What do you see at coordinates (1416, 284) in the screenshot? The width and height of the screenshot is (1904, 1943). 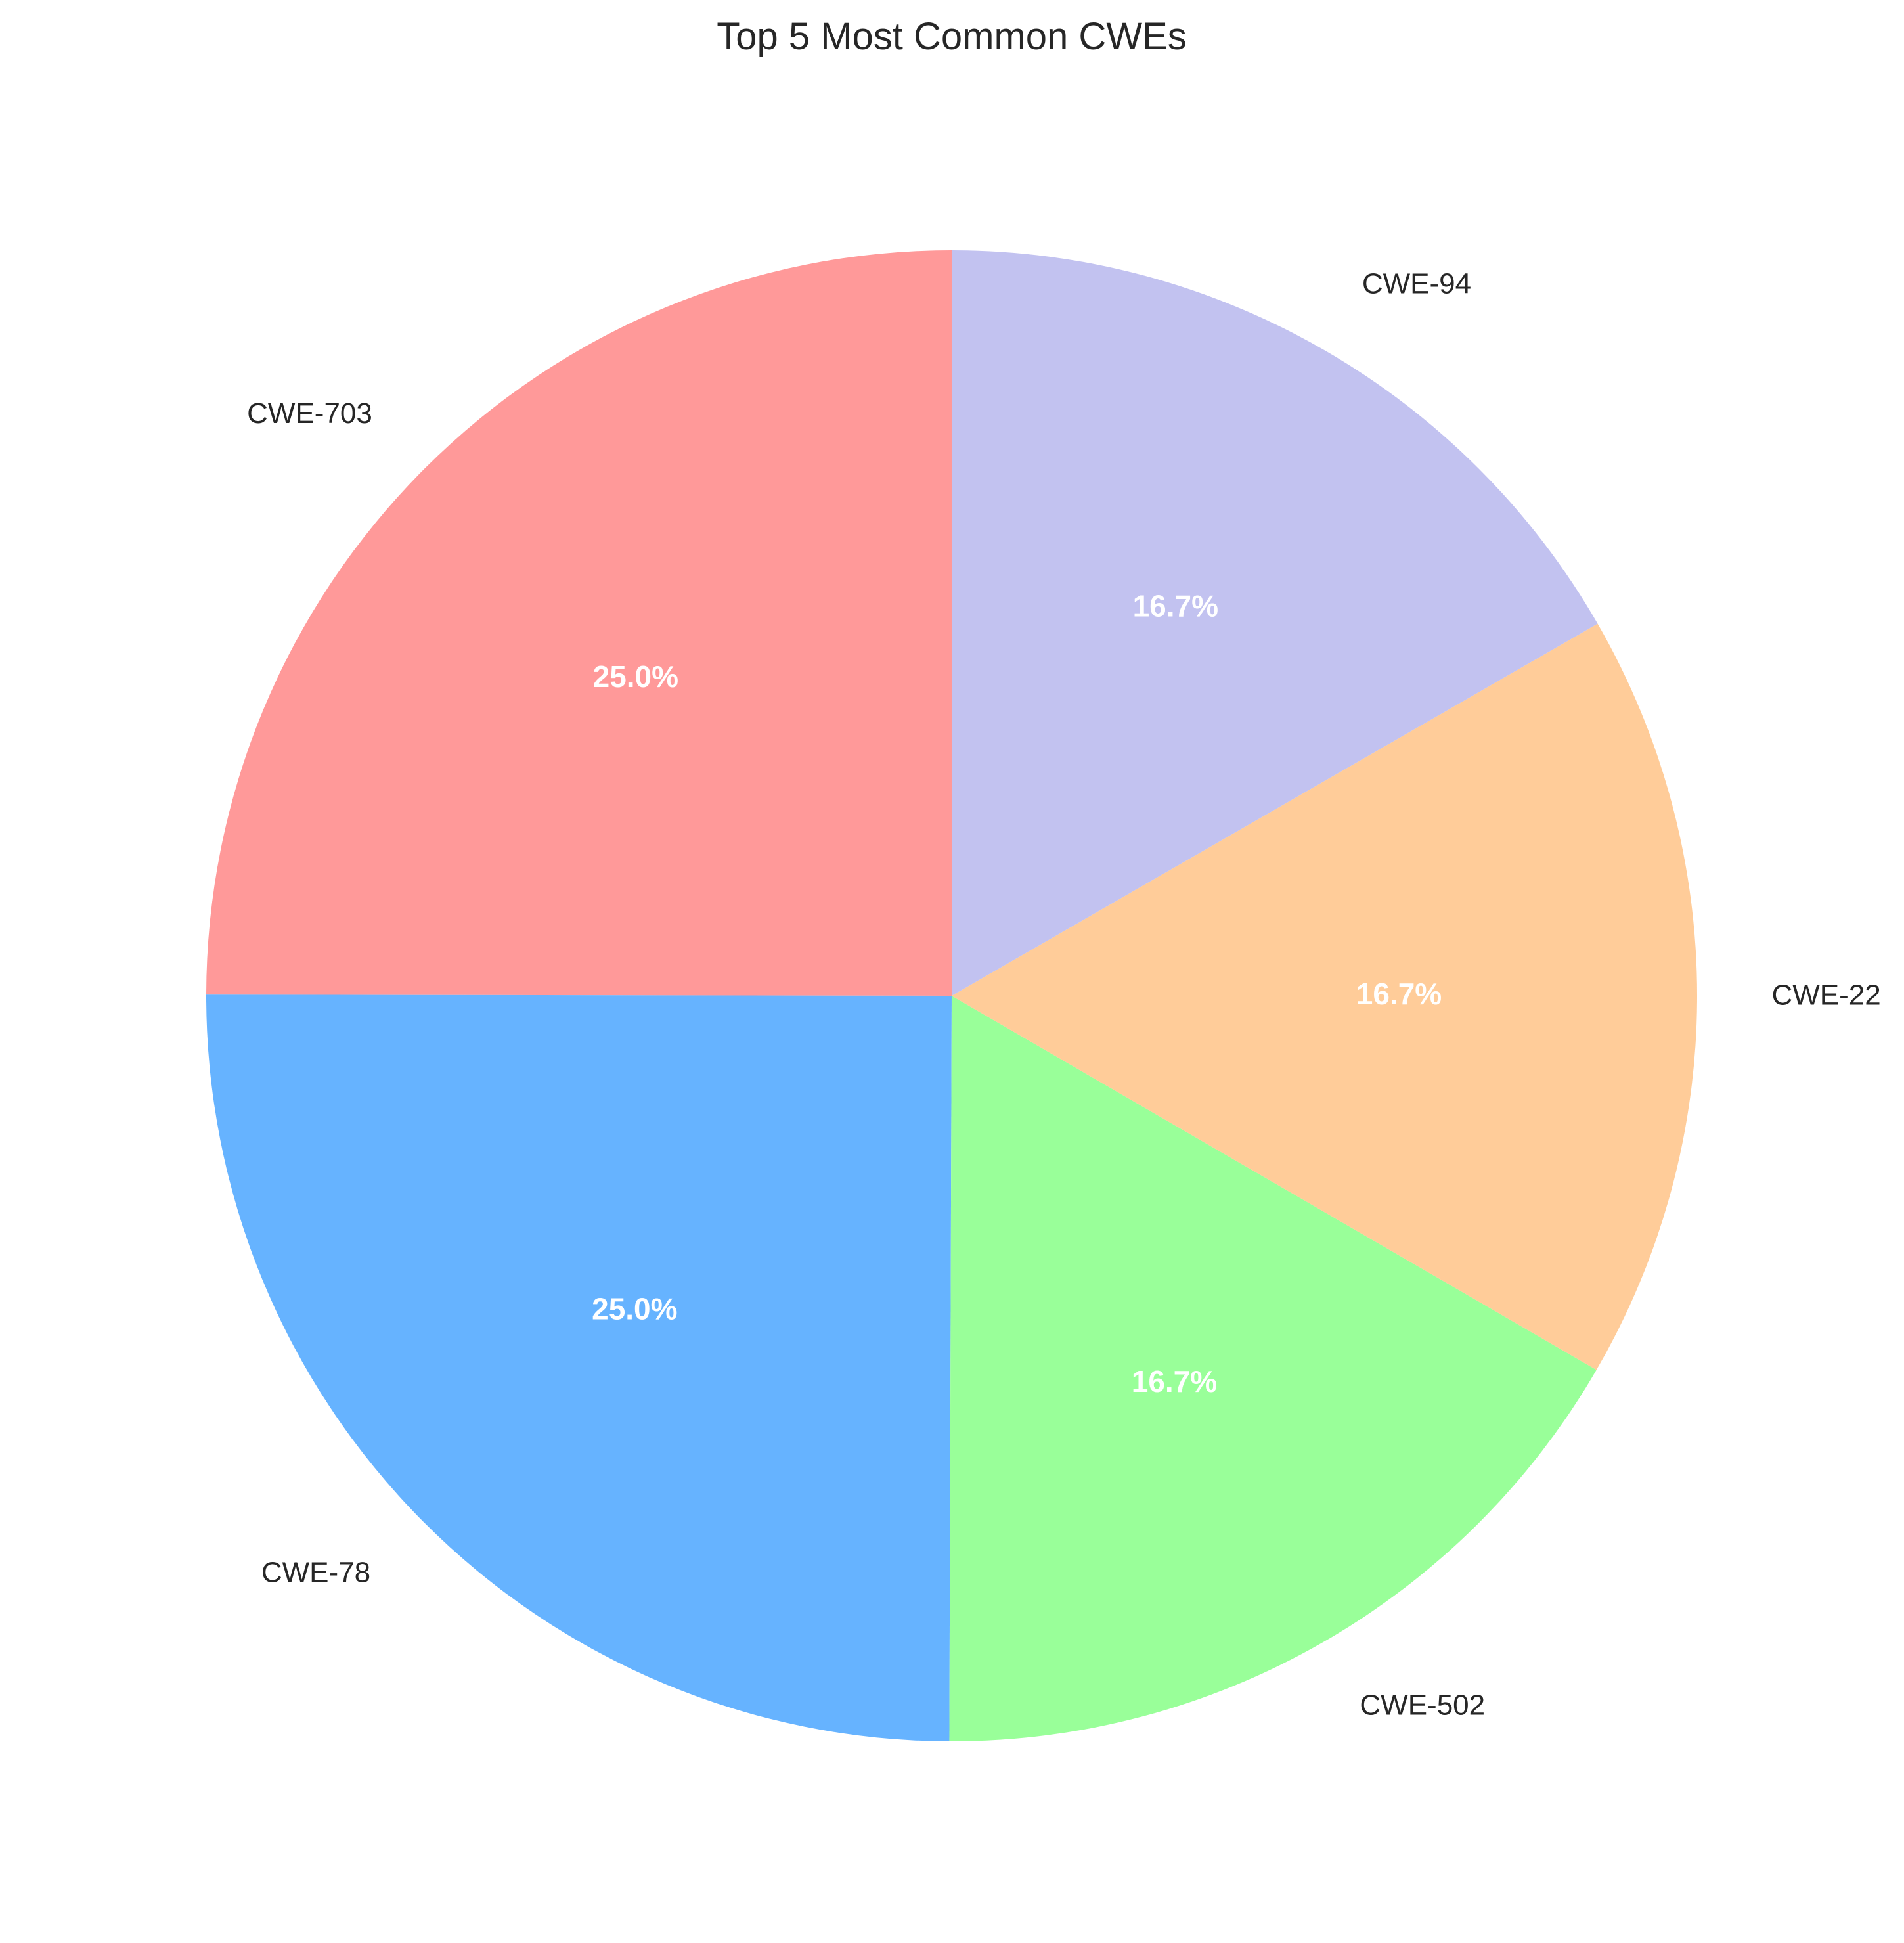 I see `slice-label-cwe-94: CWE-94` at bounding box center [1416, 284].